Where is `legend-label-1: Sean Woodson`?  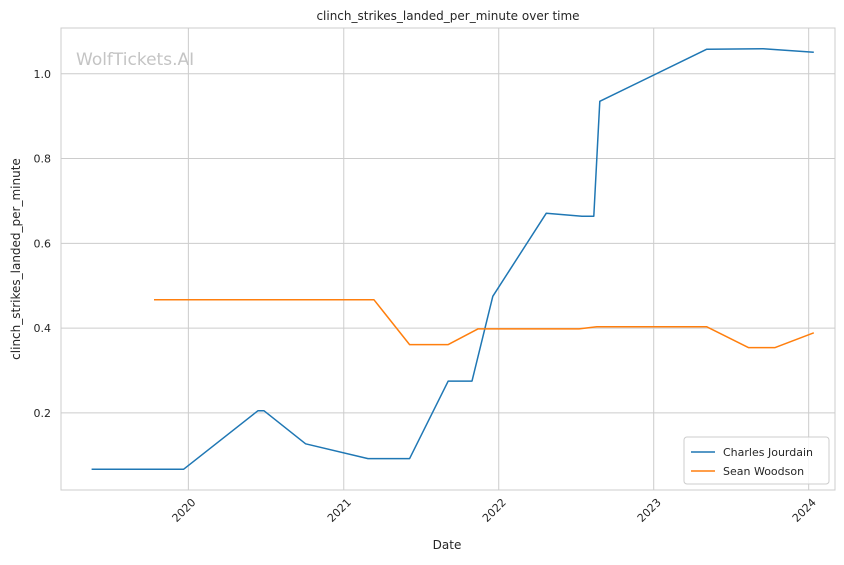
legend-label-1: Sean Woodson is located at coordinates (763, 471).